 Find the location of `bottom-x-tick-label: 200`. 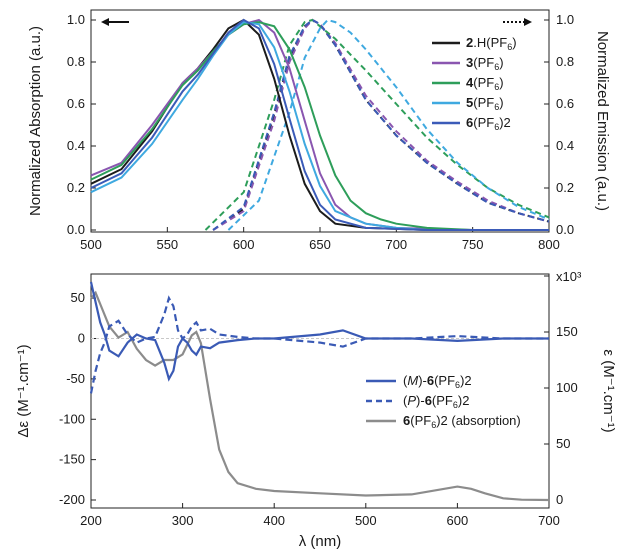

bottom-x-tick-label: 200 is located at coordinates (91, 520).